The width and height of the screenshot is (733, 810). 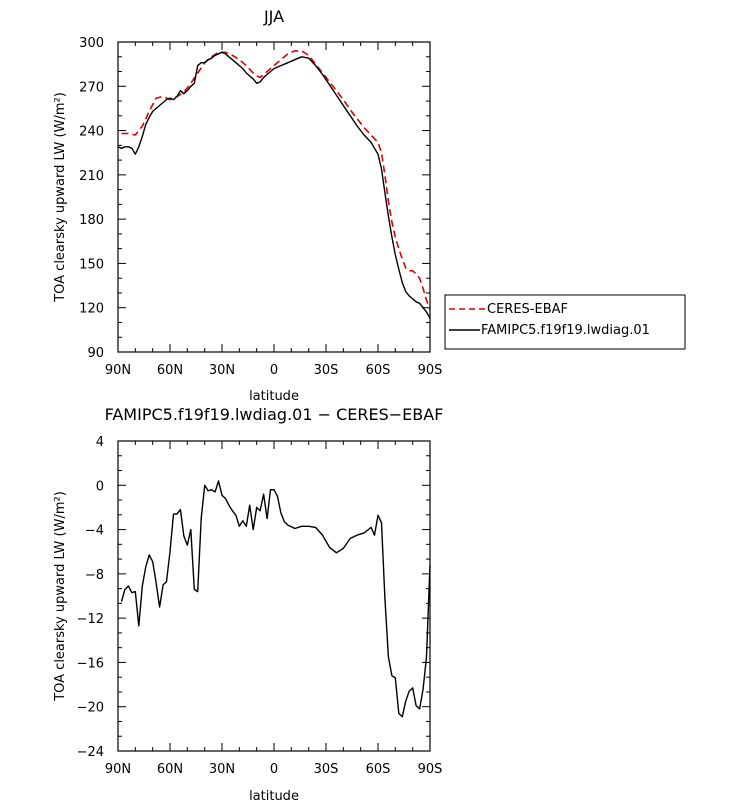 I want to click on chart-title: FAMIPC5.f19f19.lwdiag.01 − CERES−EBAF, so click(x=274, y=414).